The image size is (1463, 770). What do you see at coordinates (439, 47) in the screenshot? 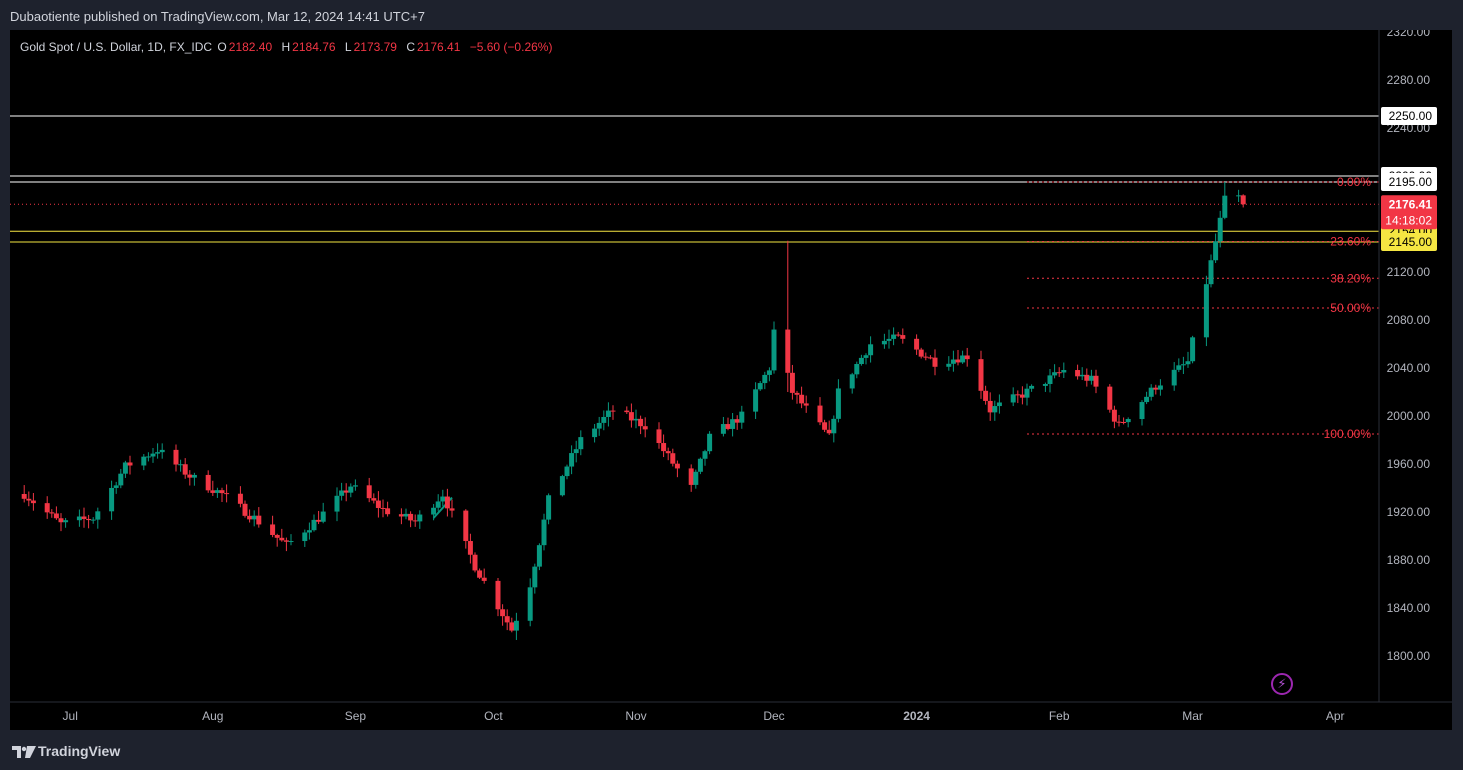
I see `close-value: 2176.41` at bounding box center [439, 47].